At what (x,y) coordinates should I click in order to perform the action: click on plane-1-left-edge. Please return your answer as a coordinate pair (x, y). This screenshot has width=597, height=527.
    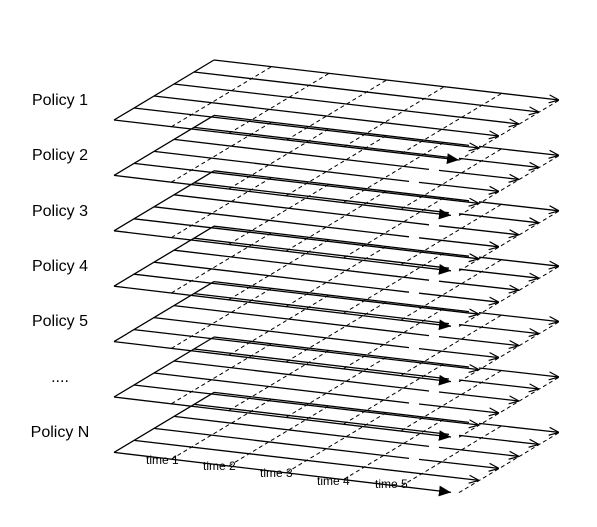
    Looking at the image, I should click on (164, 90).